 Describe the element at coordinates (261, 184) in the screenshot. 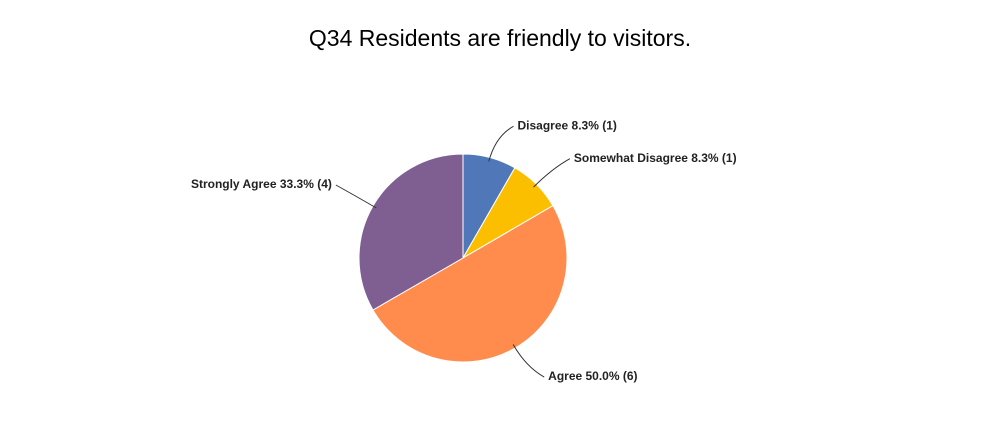

I see `slice-label: Strongly Agree 33.3% (4)` at that location.